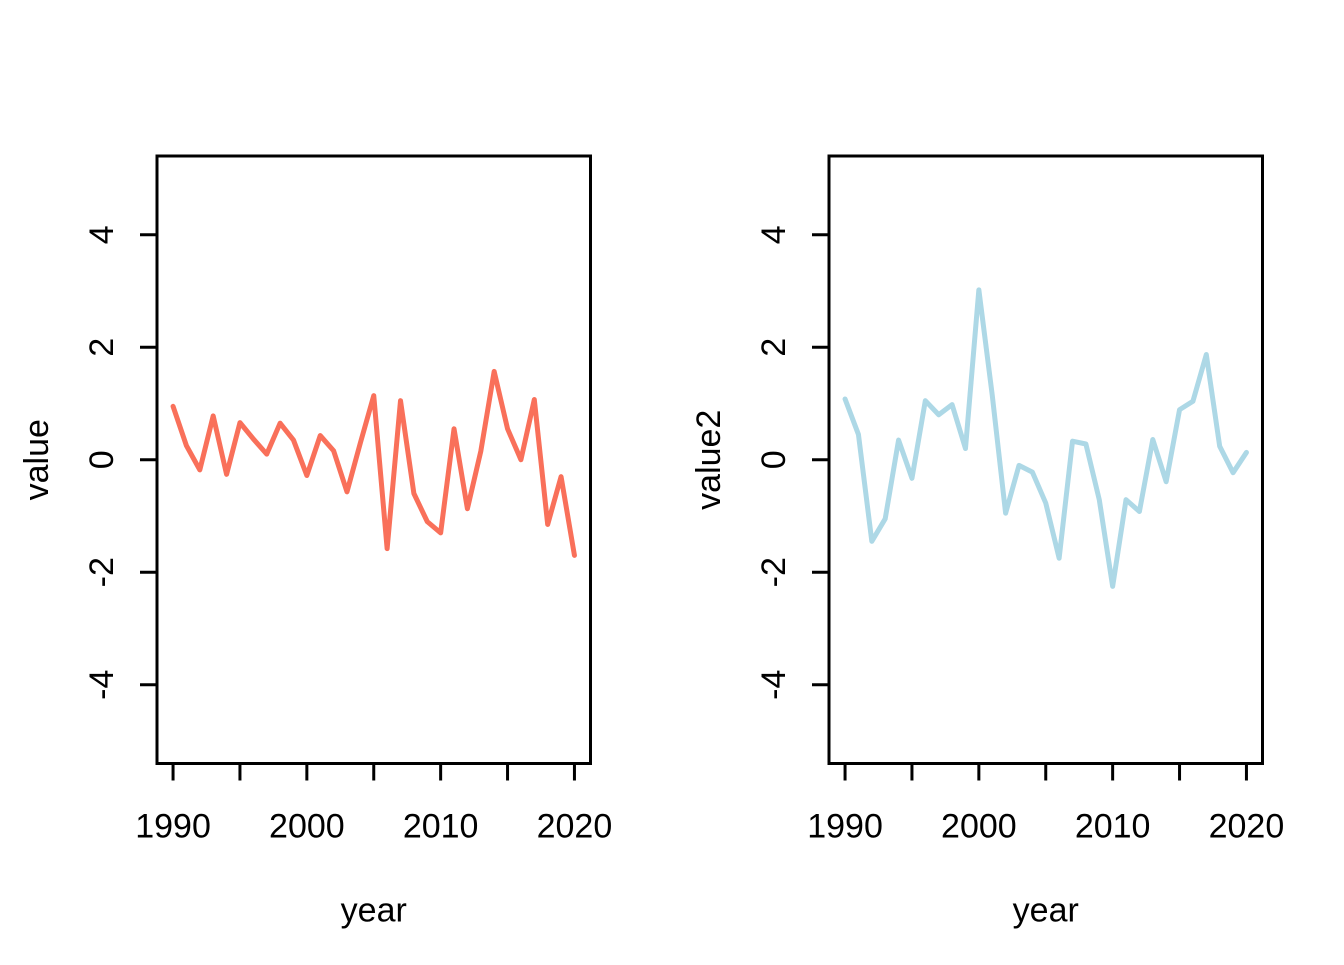 The height and width of the screenshot is (965, 1344). Describe the element at coordinates (1045, 438) in the screenshot. I see `series-line-value2` at that location.